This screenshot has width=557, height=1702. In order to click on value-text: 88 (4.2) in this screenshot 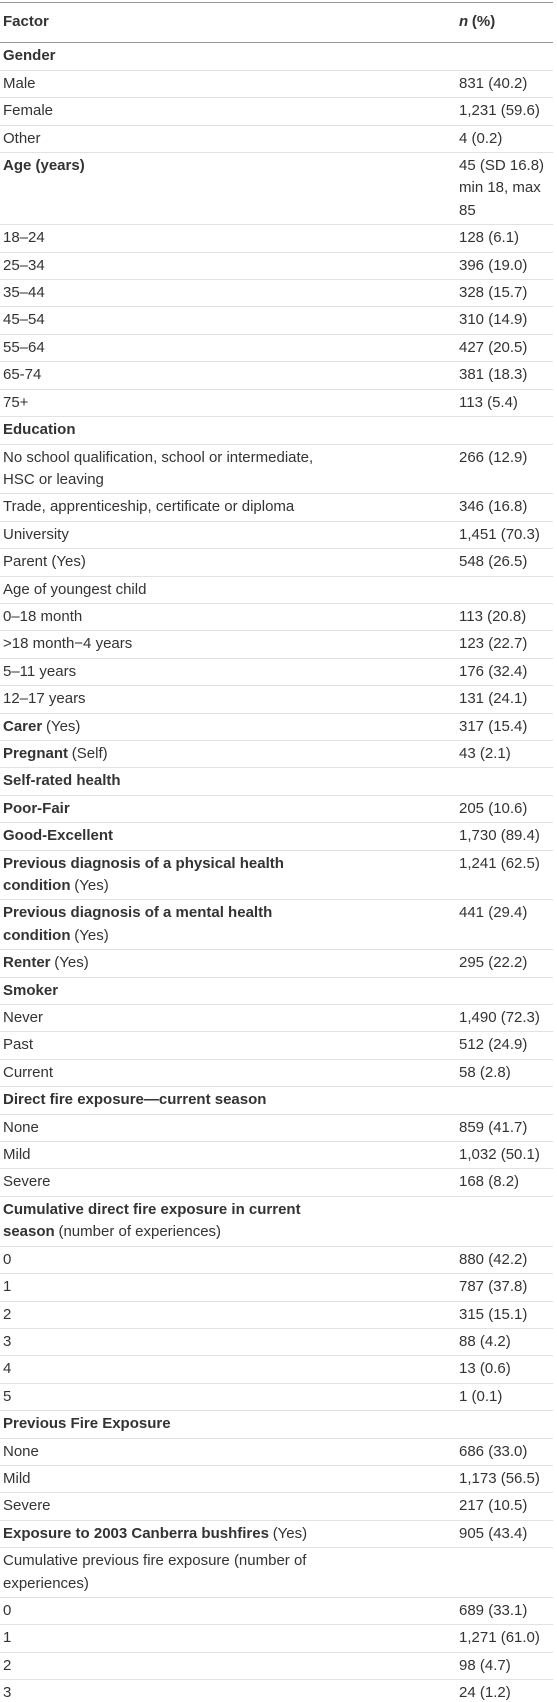, I will do `click(485, 1341)`.